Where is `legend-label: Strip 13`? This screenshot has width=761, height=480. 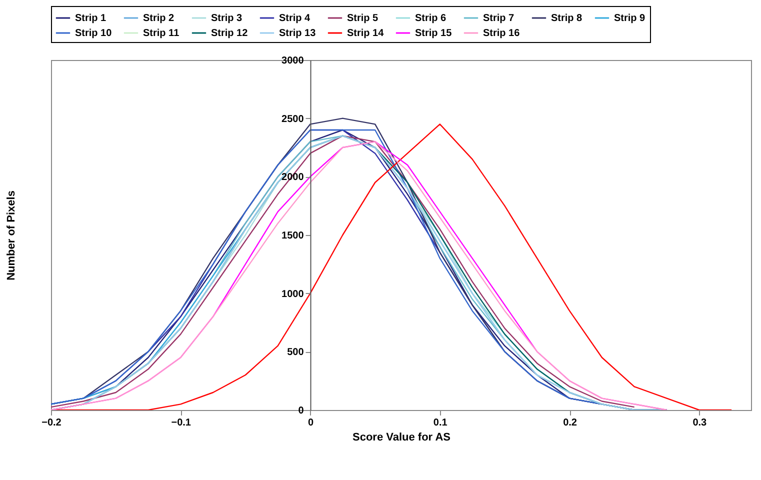 legend-label: Strip 13 is located at coordinates (297, 33).